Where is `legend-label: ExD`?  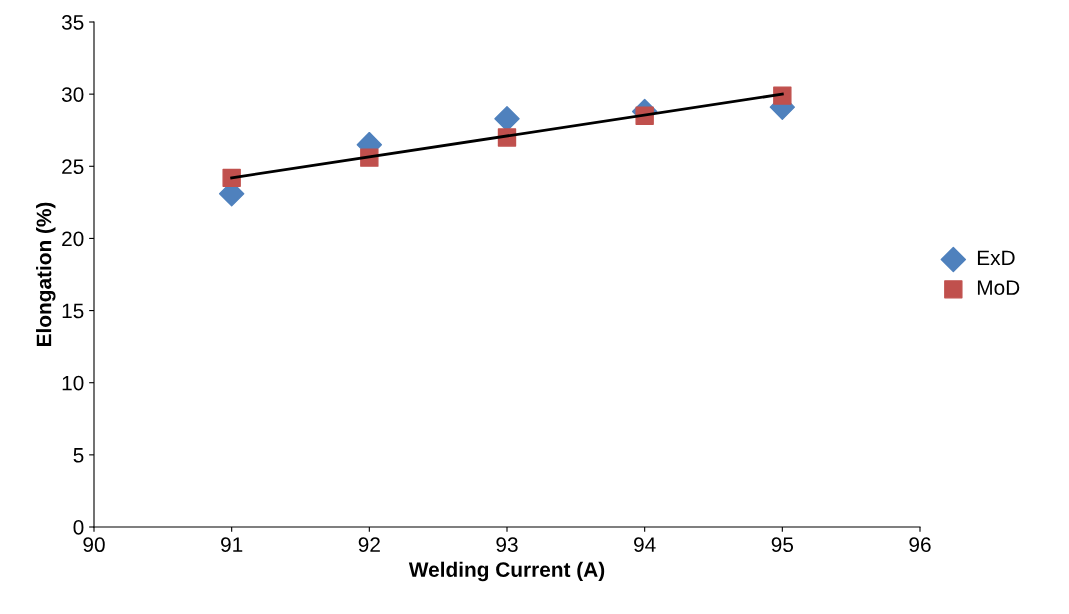
legend-label: ExD is located at coordinates (996, 257).